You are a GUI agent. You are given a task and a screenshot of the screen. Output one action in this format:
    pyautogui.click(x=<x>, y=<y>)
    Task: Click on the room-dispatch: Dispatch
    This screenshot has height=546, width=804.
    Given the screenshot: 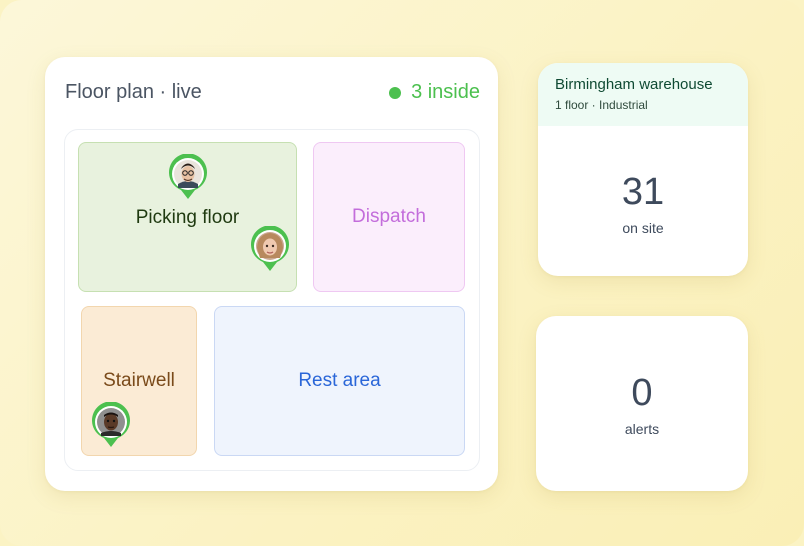 What is the action you would take?
    pyautogui.click(x=389, y=217)
    